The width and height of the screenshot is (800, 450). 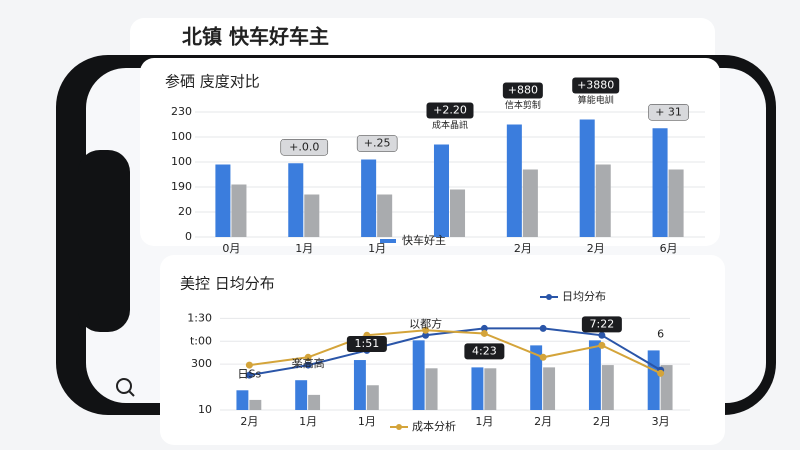 I want to click on x-tick-label: 6月, so click(x=669, y=248).